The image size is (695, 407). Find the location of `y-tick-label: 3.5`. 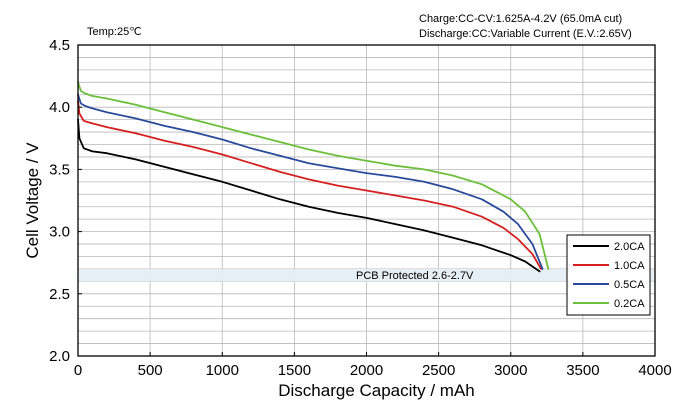

y-tick-label: 3.5 is located at coordinates (59, 169).